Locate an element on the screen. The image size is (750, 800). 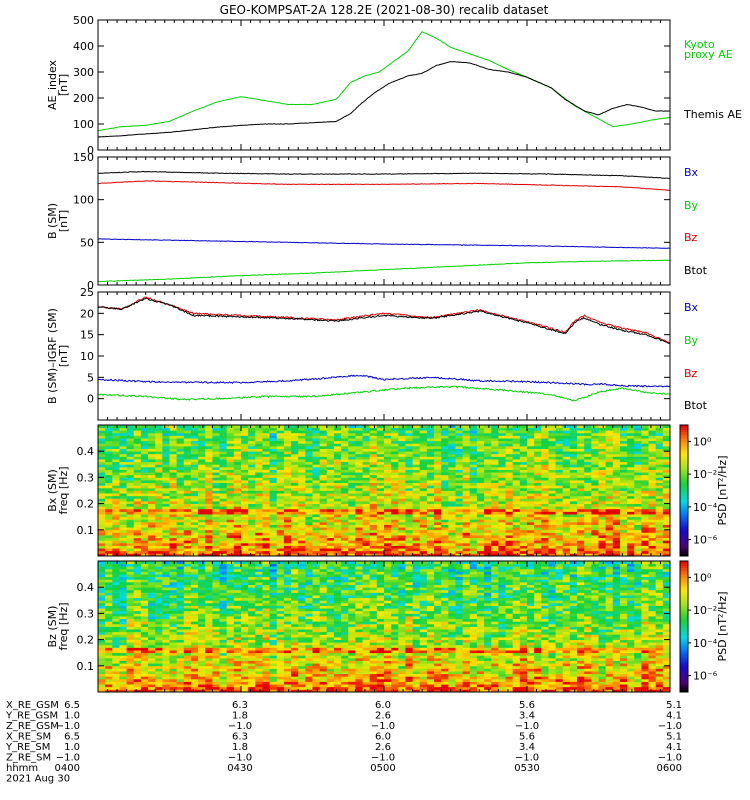
ephemeris-value: 6.5 is located at coordinates (72, 737).